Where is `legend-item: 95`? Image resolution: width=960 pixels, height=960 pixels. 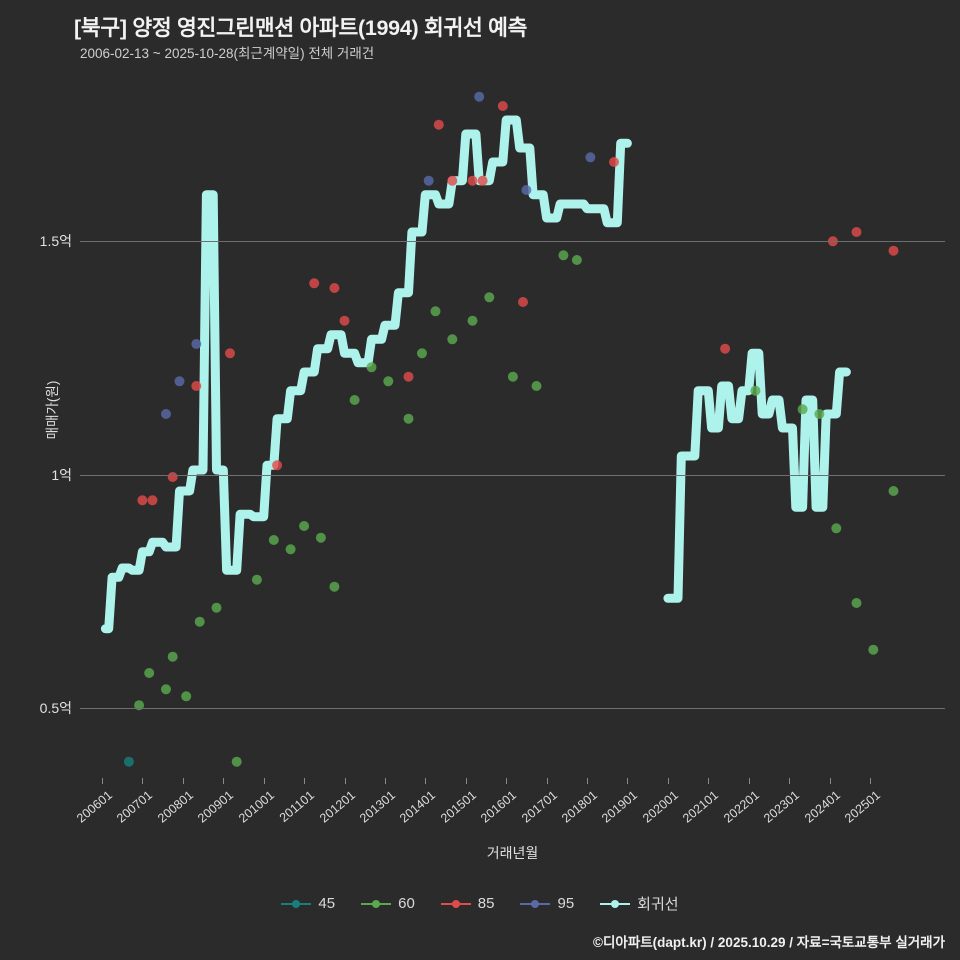
legend-item: 95 is located at coordinates (547, 903).